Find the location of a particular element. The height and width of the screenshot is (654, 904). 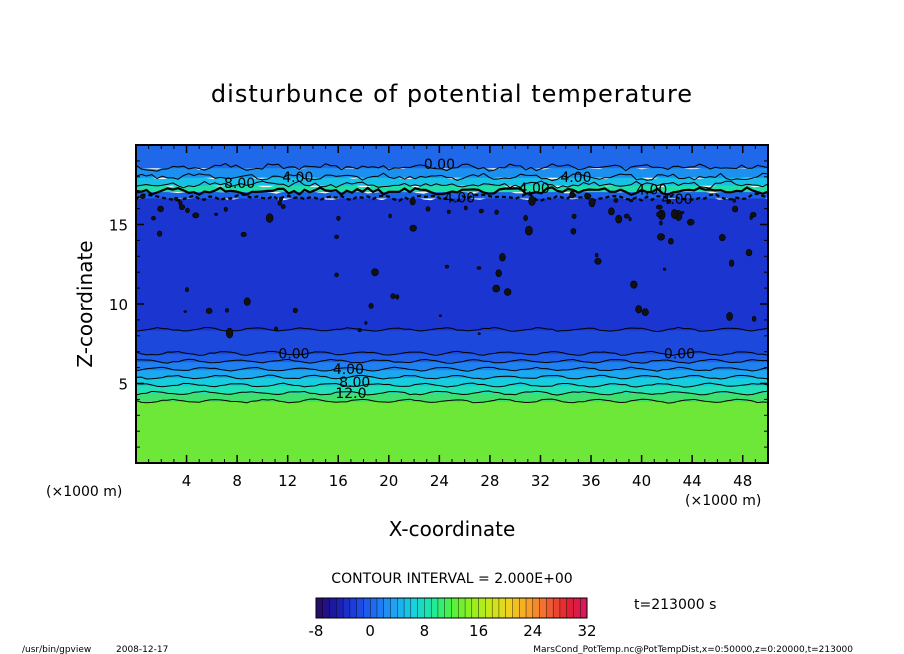

colorbar-tick-label: 8 is located at coordinates (425, 631).